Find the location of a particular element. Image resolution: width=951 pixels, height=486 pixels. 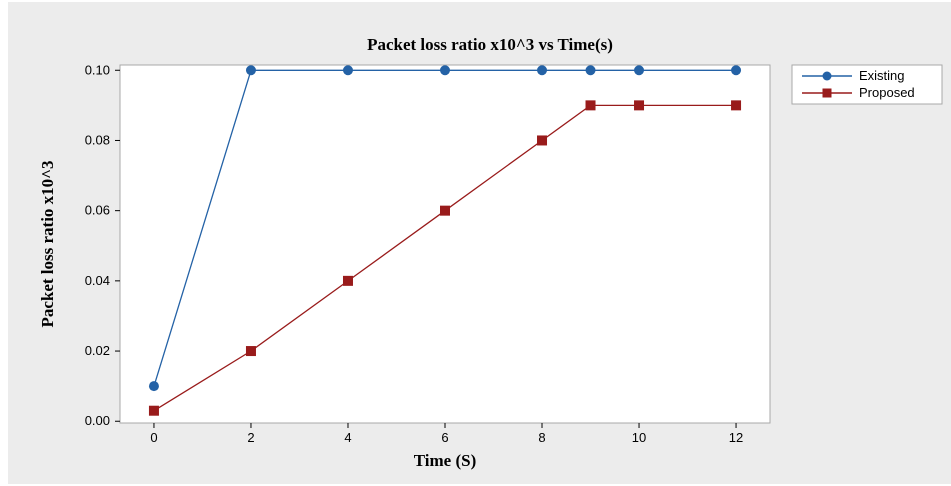

x-axis-title: Time (S) is located at coordinates (445, 460).